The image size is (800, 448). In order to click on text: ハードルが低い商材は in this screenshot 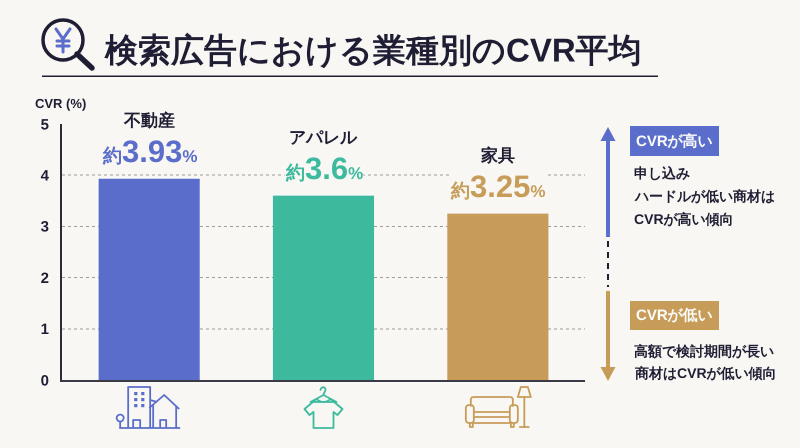, I will do `click(704, 196)`.